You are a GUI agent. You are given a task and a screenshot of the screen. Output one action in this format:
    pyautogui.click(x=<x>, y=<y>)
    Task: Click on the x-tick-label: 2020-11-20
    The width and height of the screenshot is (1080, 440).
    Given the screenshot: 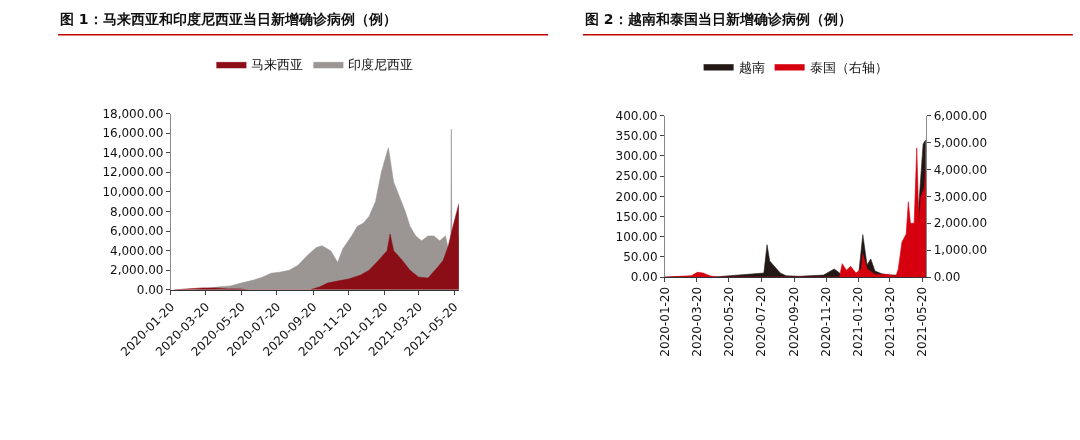 What is the action you would take?
    pyautogui.click(x=826, y=321)
    